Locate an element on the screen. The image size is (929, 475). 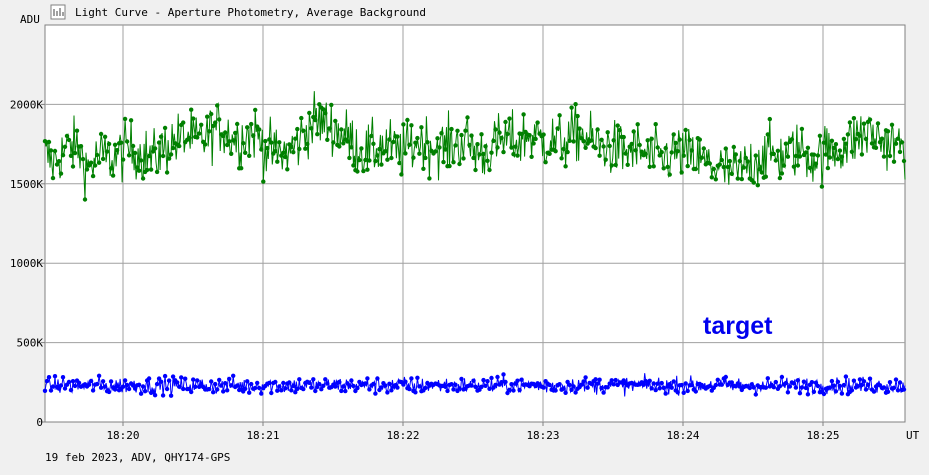
footer-info: 19 feb 2023, ADV, QHY174-GPS is located at coordinates (137, 457).